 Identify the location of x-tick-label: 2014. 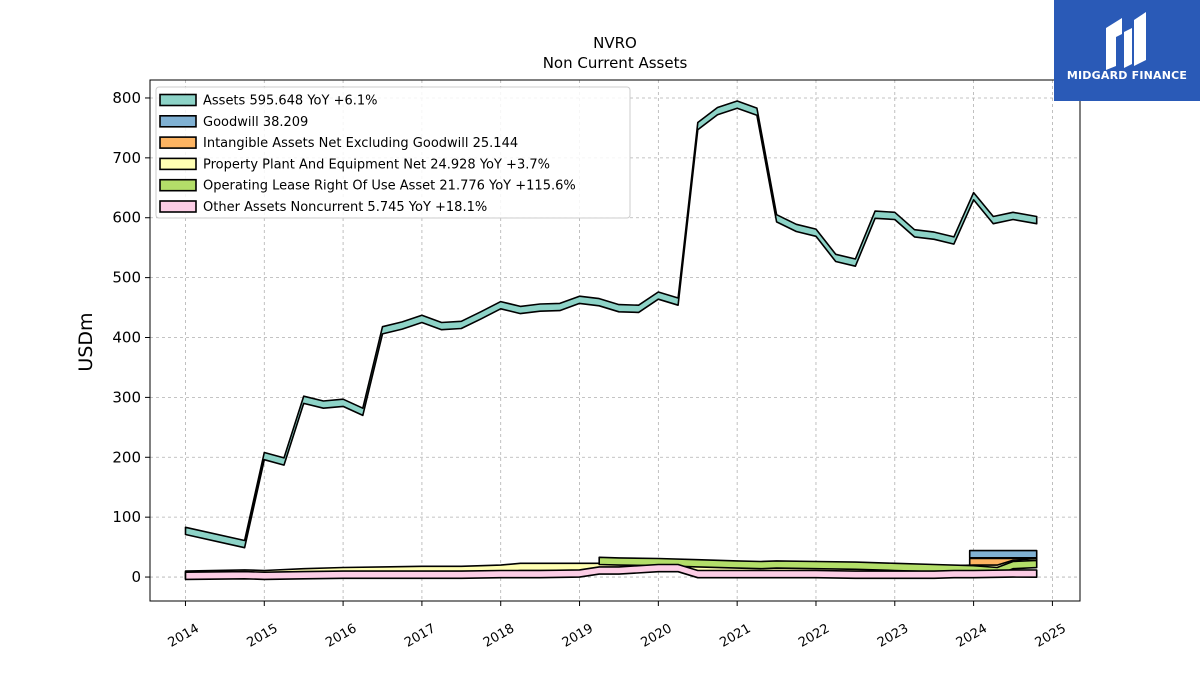
(184, 636).